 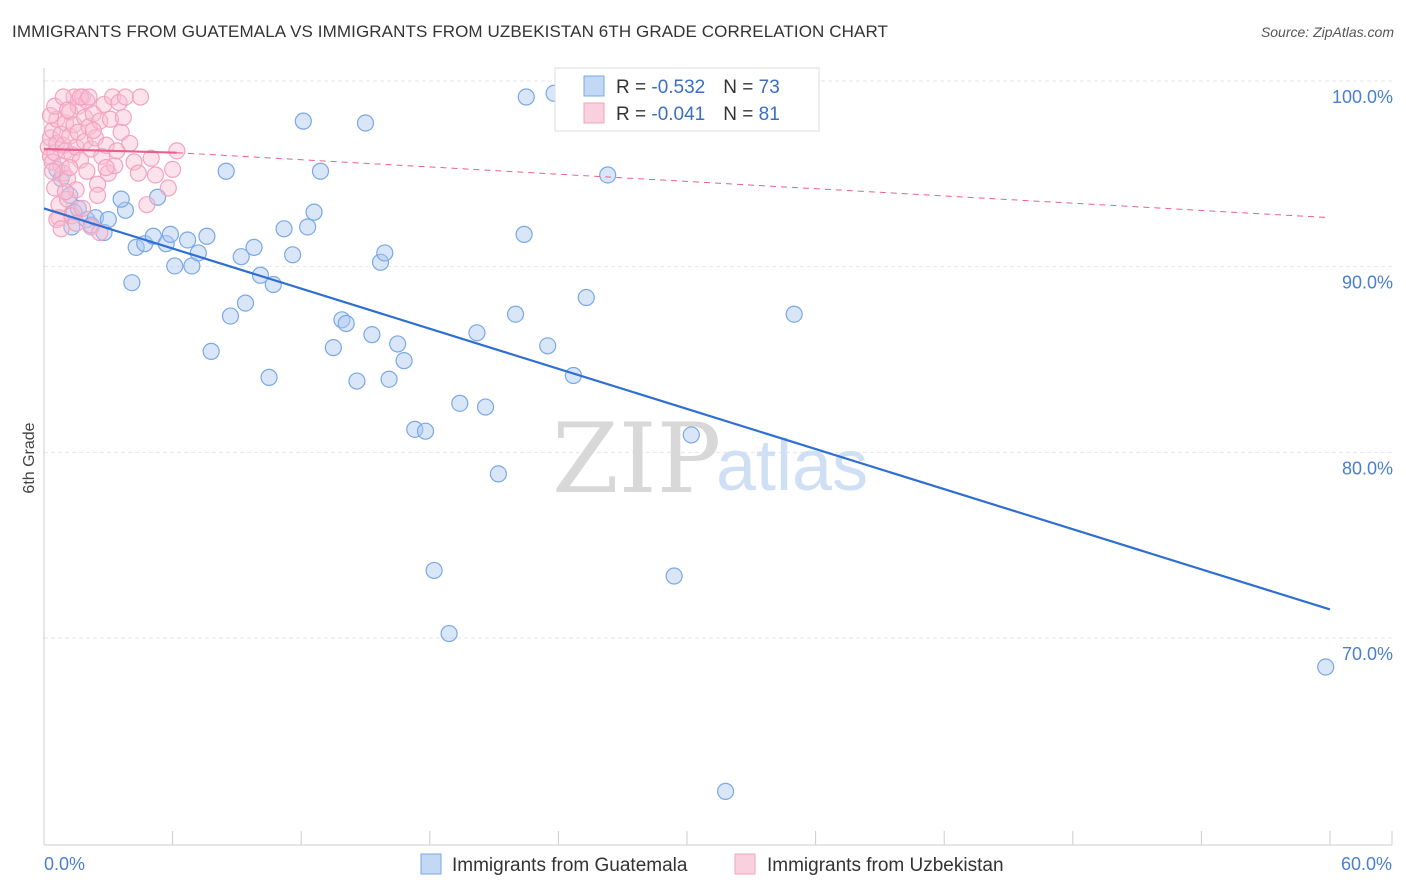 I want to click on stats-n-value: 73, so click(x=769, y=87).